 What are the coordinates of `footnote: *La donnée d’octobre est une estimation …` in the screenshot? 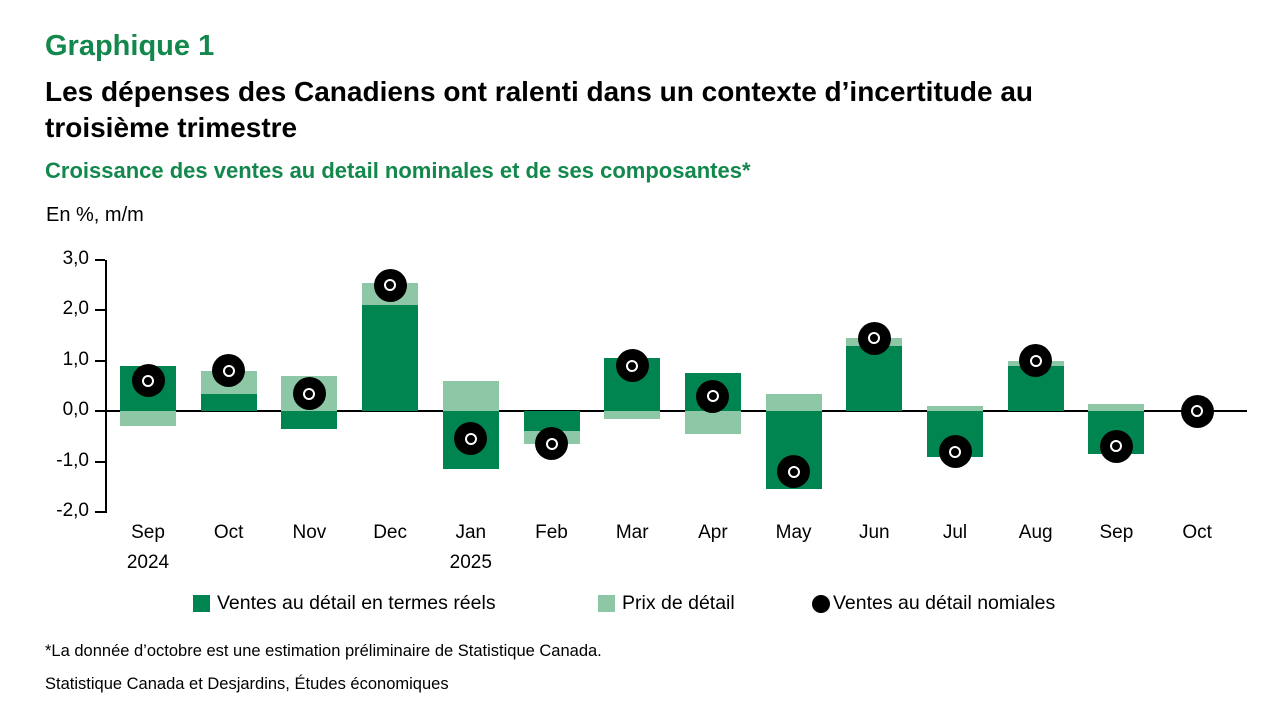 It's located at (323, 651).